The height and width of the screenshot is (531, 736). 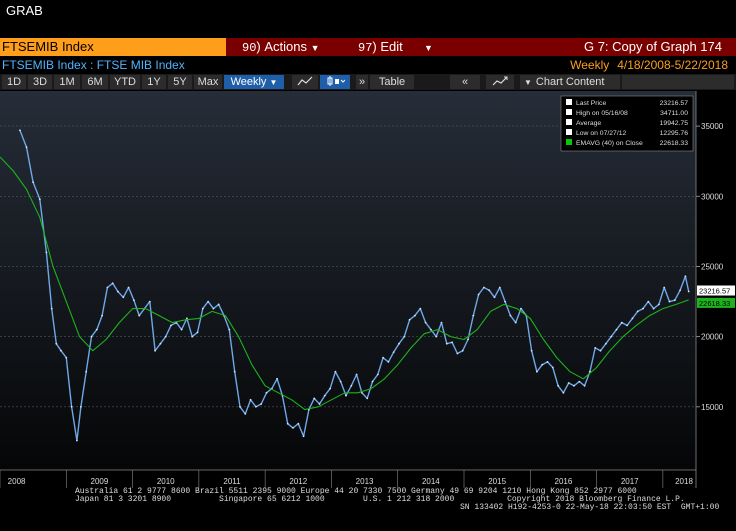 I want to click on range-3d-button: 3D, so click(x=40, y=82).